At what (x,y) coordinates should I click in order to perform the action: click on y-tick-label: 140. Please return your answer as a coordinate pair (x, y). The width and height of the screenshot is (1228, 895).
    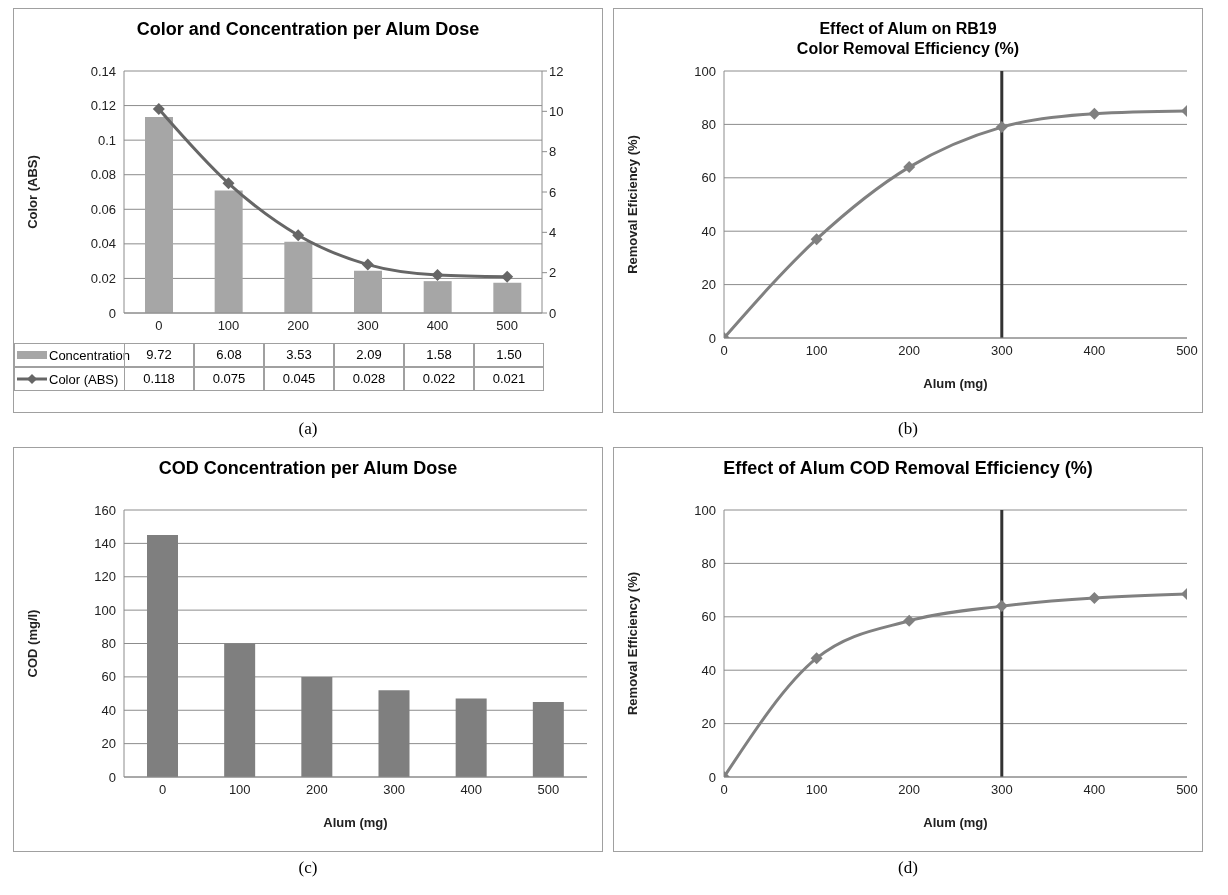
    Looking at the image, I should click on (105, 543).